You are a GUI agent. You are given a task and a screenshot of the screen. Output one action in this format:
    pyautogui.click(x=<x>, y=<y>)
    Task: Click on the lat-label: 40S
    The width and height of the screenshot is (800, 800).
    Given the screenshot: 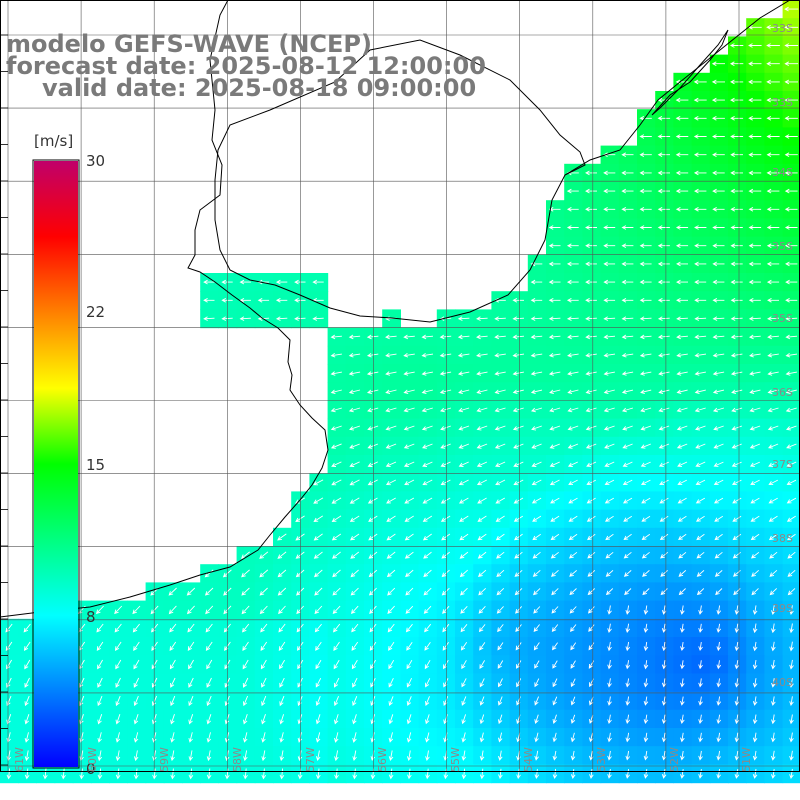 What is the action you would take?
    pyautogui.click(x=782, y=682)
    